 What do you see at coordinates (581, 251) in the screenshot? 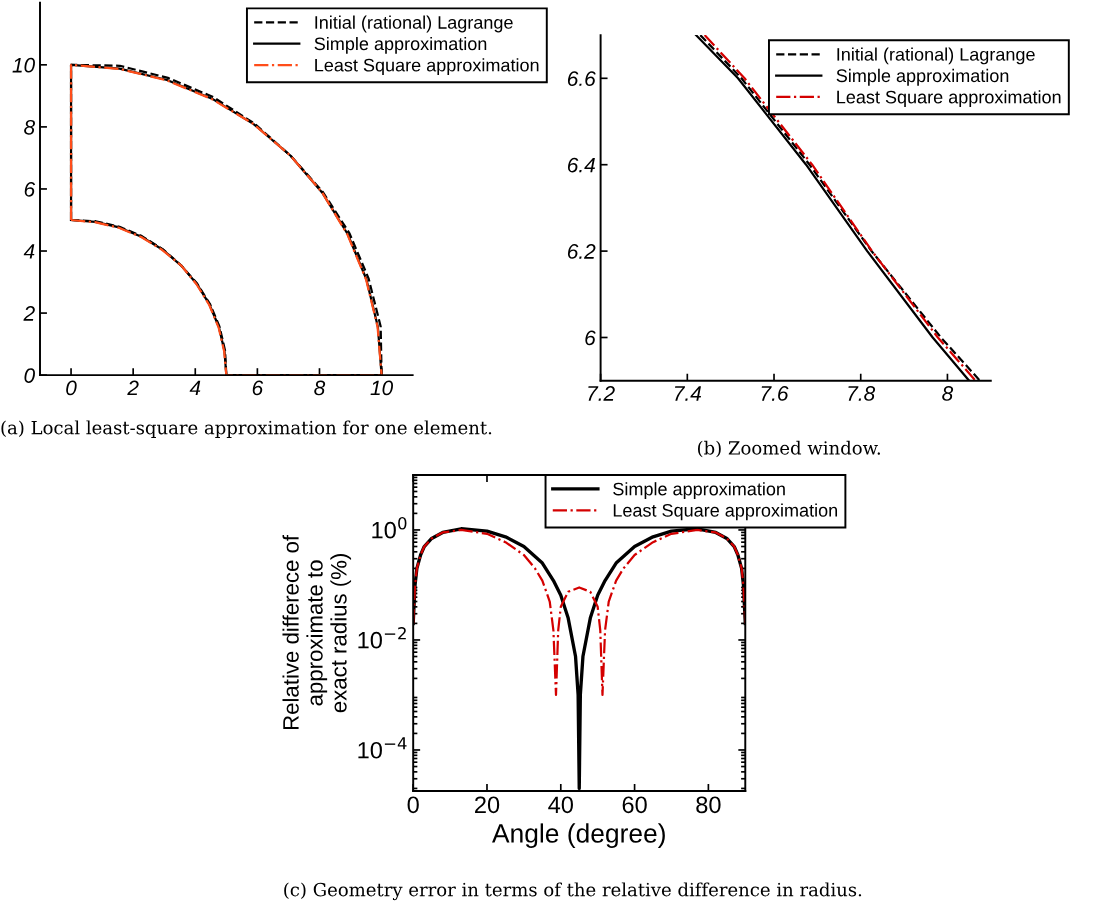
I see `y-tick-label: 6.2` at bounding box center [581, 251].